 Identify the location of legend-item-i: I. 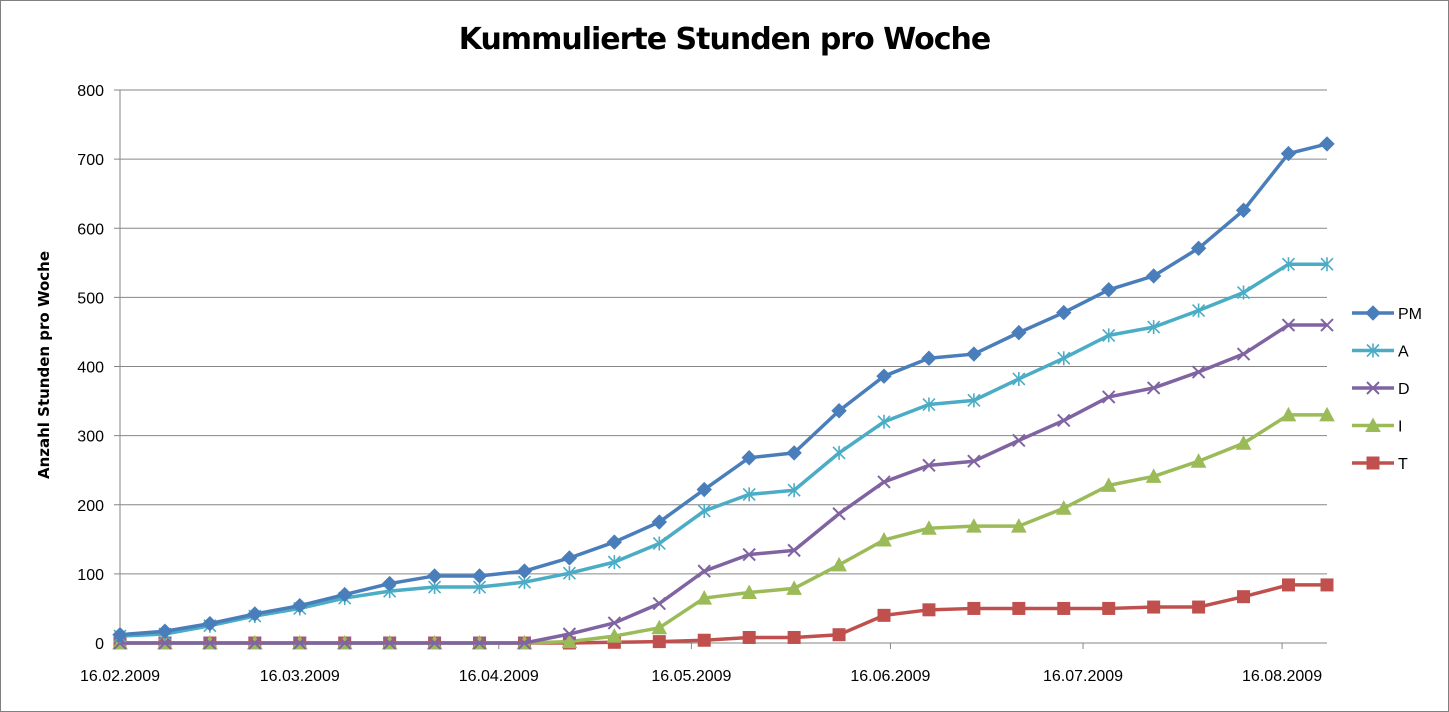
(1377, 426).